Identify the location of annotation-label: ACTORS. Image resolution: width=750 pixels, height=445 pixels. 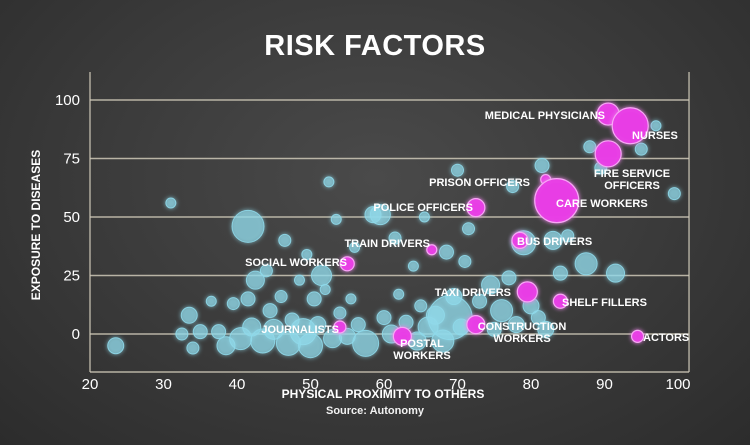
(666, 338).